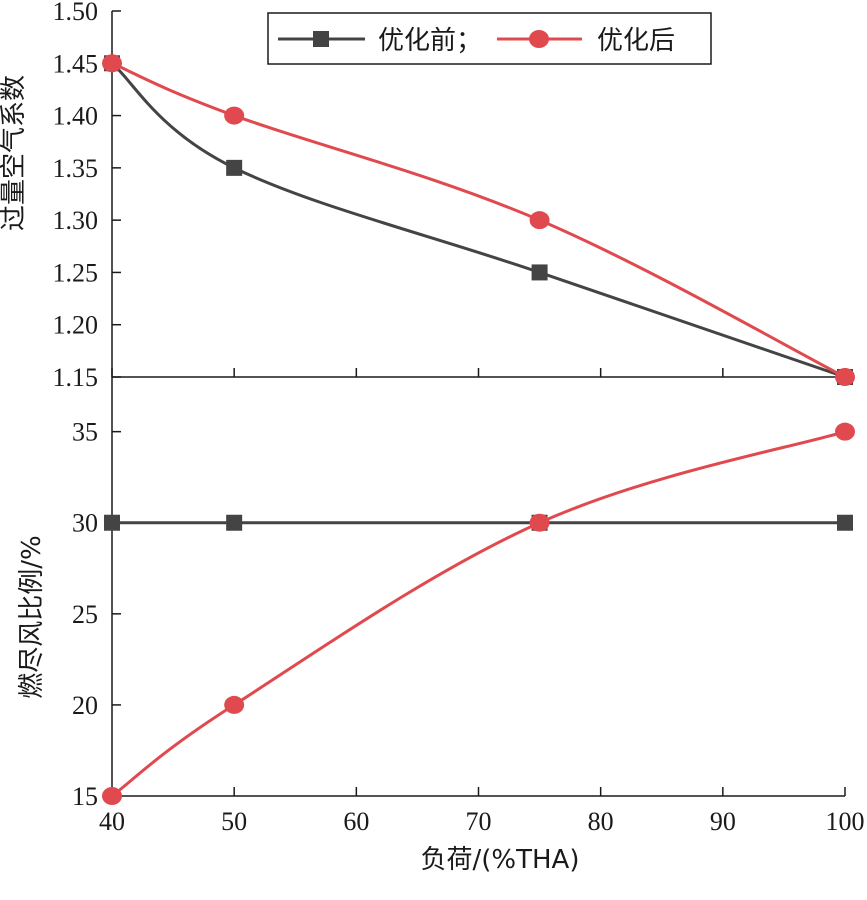 The width and height of the screenshot is (867, 900). Describe the element at coordinates (76, 325) in the screenshot. I see `top-ytick-label: 1.20` at that location.